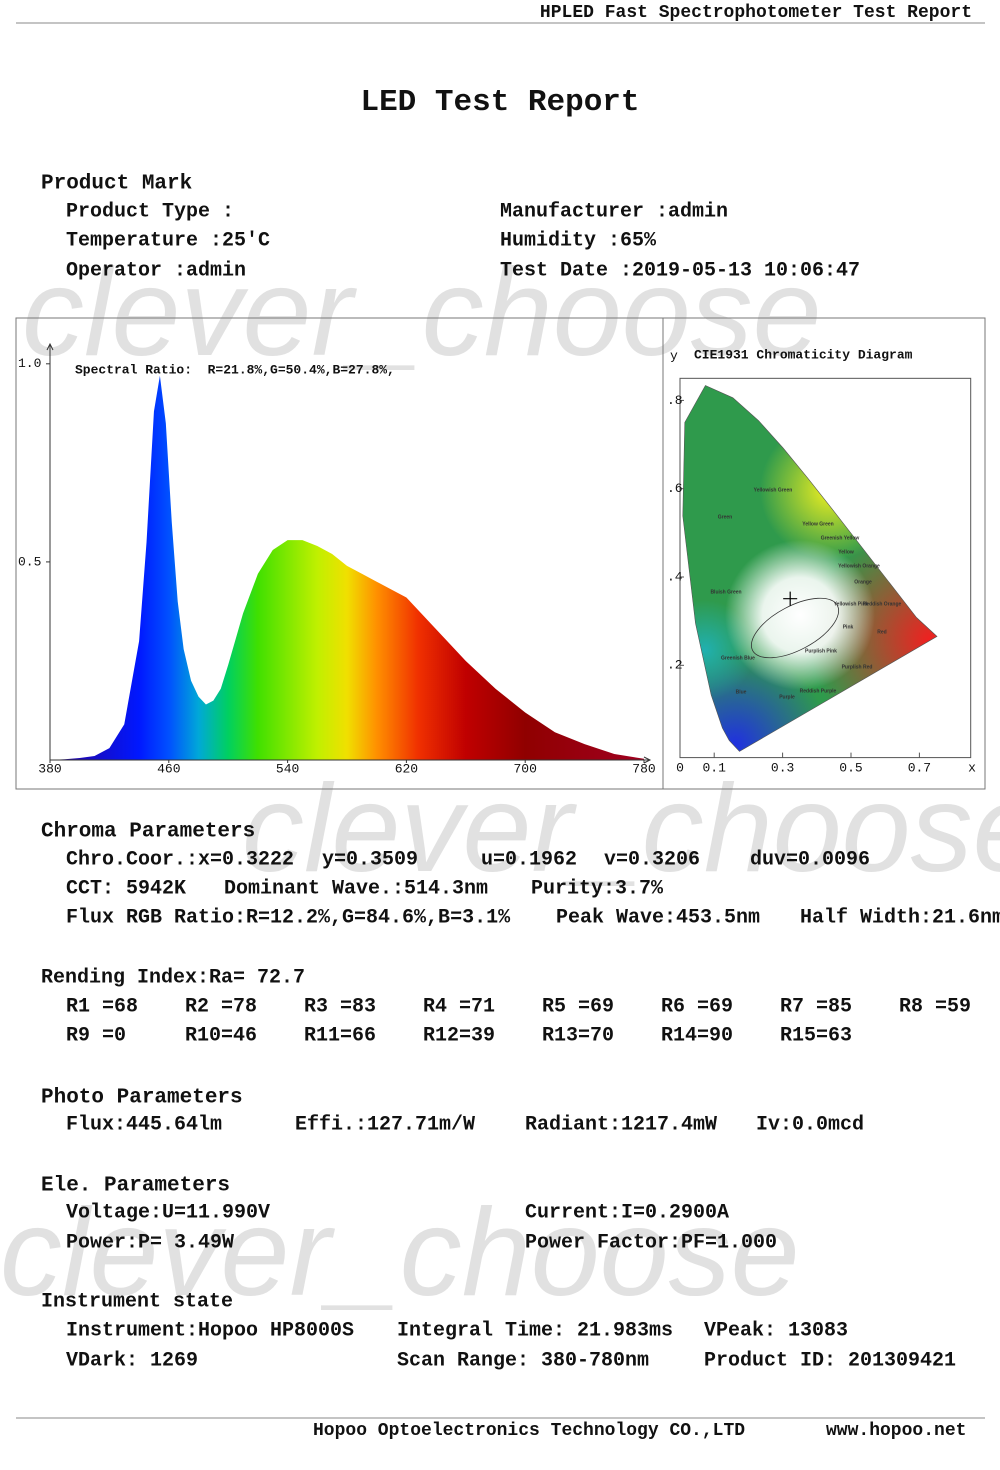  I want to click on plot-box, so click(825, 568).